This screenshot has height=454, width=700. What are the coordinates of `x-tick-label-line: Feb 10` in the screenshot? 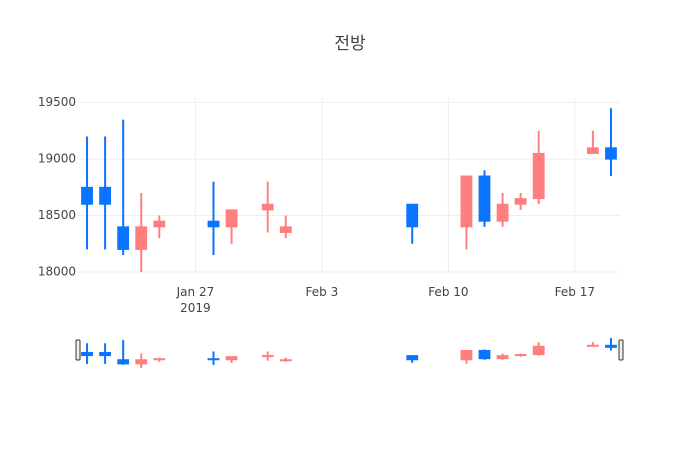 It's located at (448, 292).